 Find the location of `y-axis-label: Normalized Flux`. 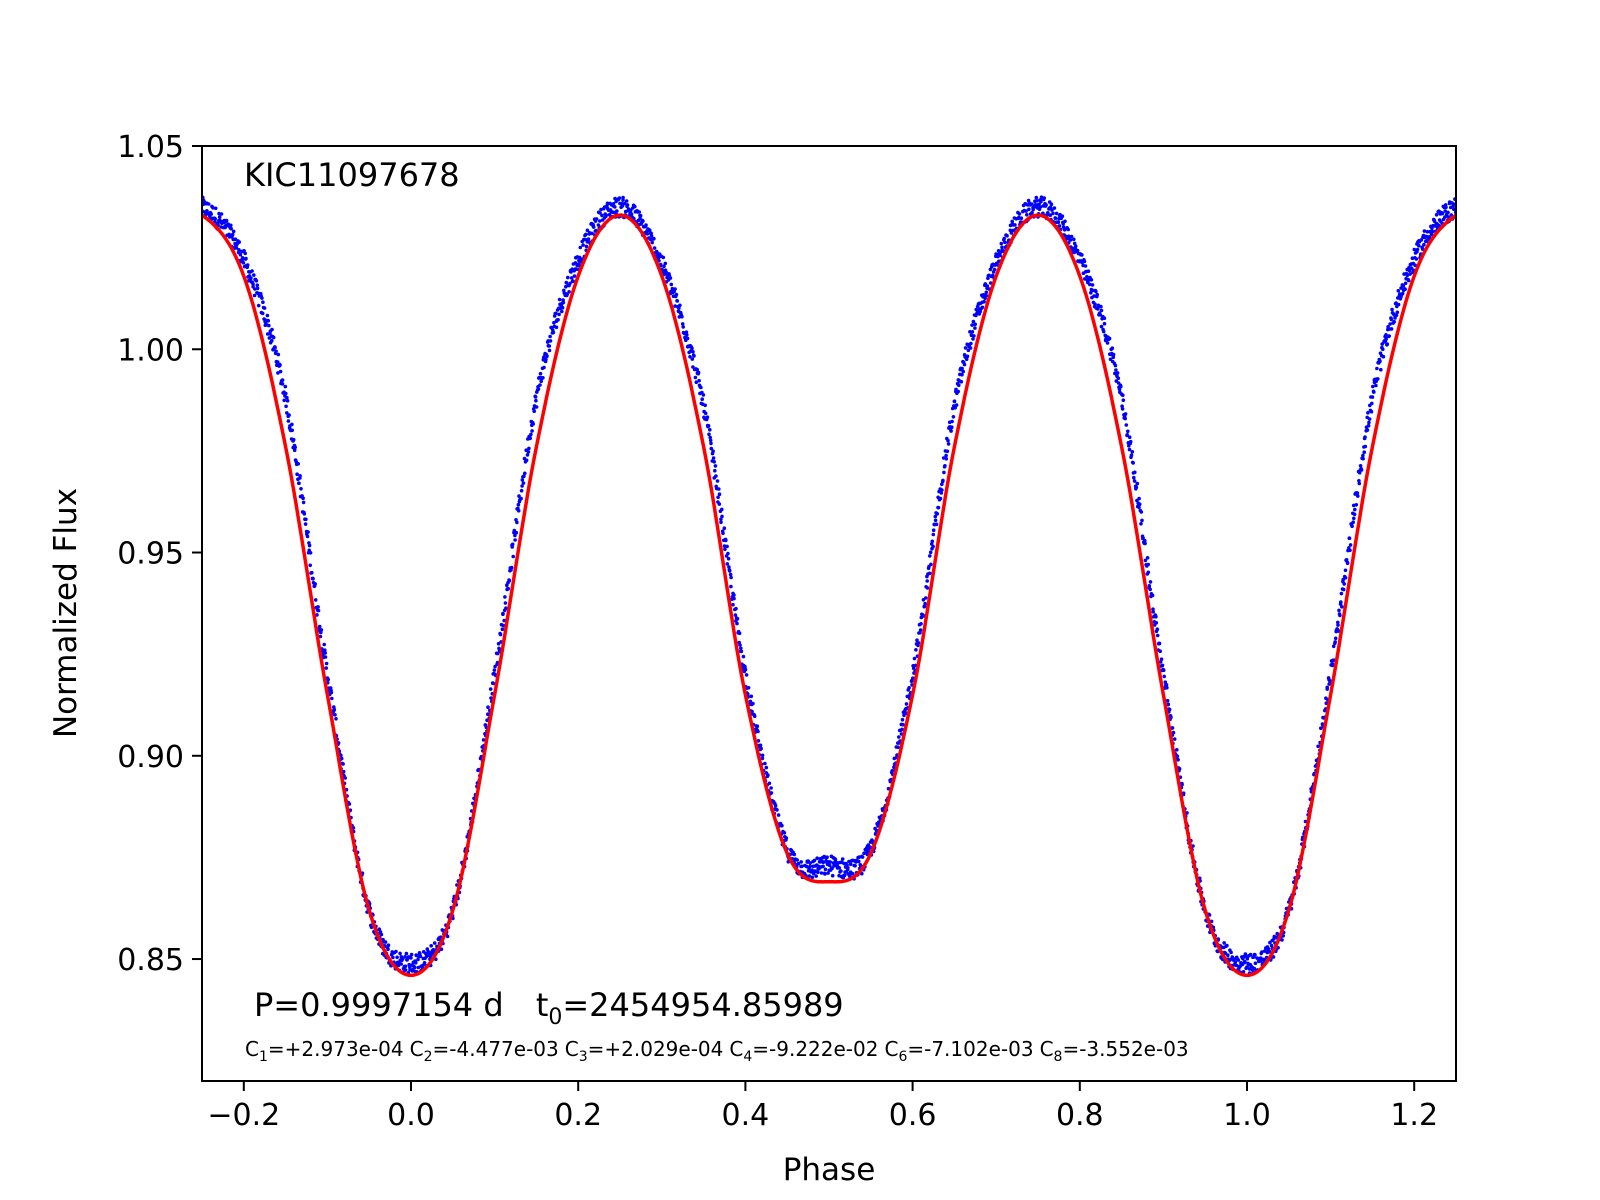

y-axis-label: Normalized Flux is located at coordinates (66, 613).